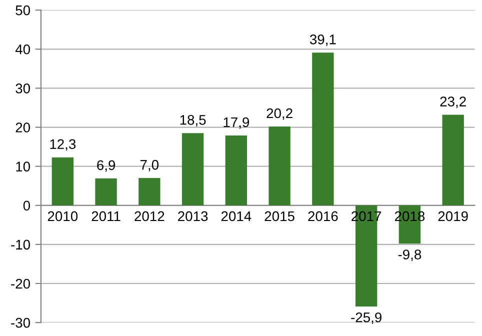 This screenshot has width=482, height=336. What do you see at coordinates (23, 89) in the screenshot?
I see `y-tick-label: 30` at bounding box center [23, 89].